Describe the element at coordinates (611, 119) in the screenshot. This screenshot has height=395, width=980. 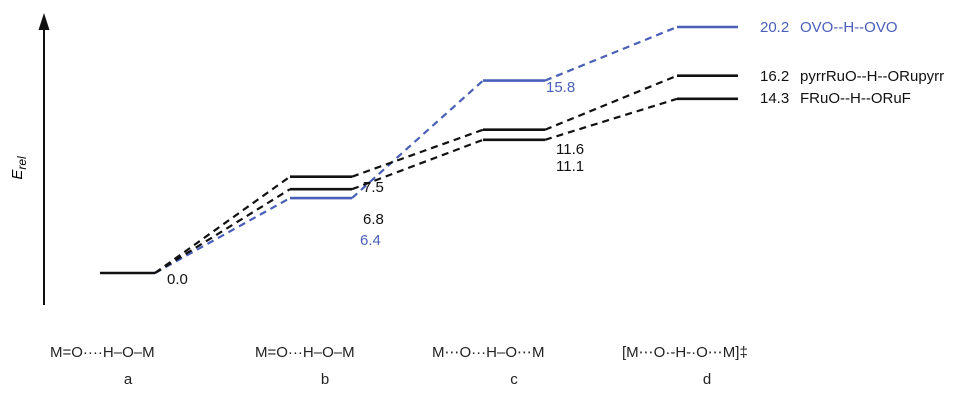
I see `connector-2-cd` at that location.